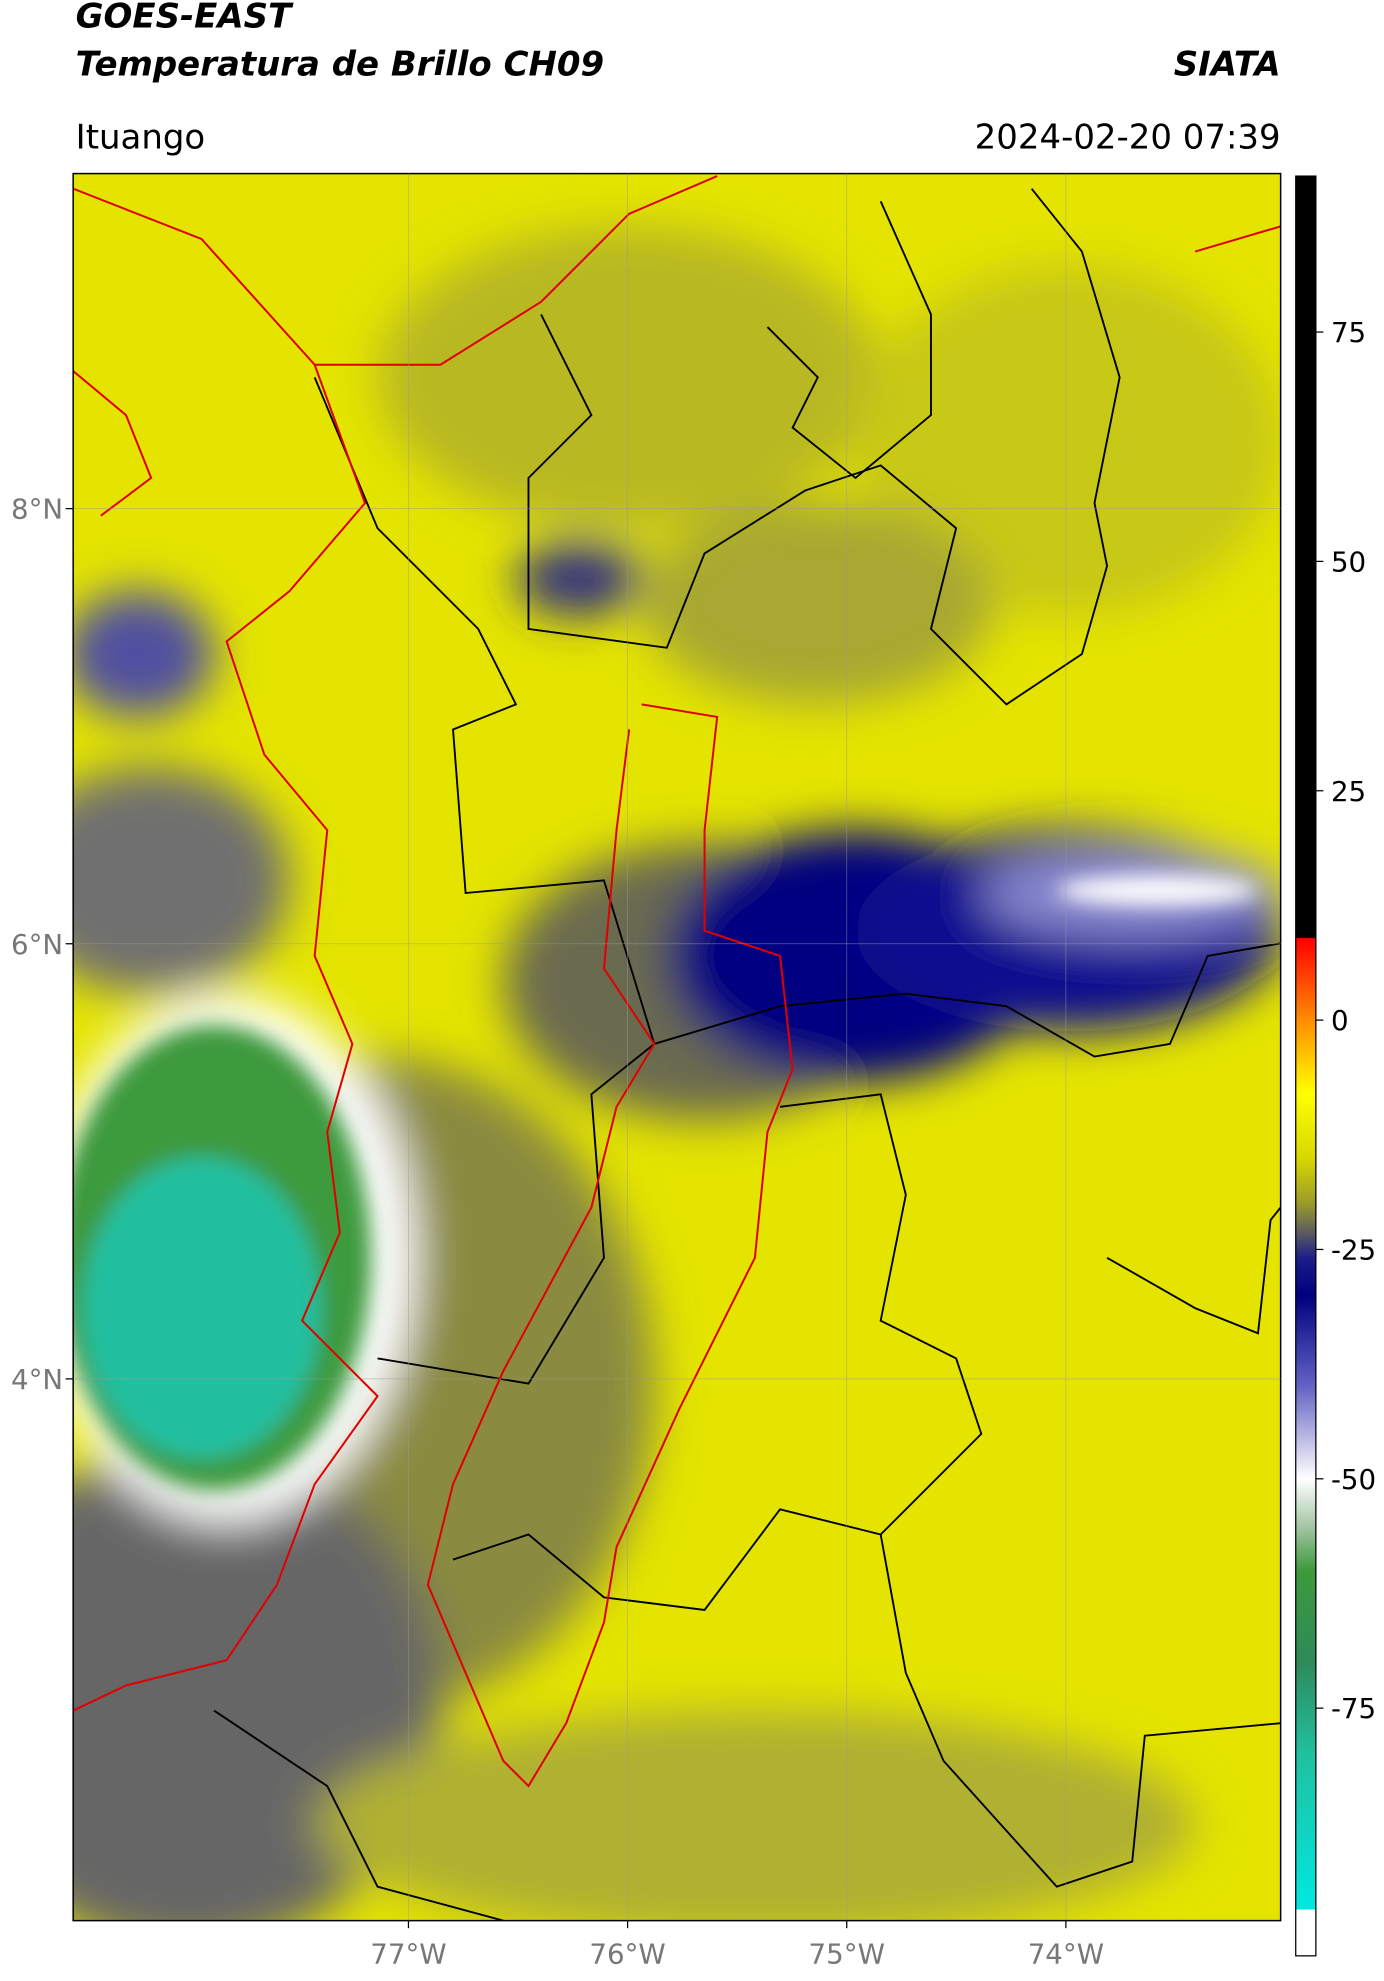 This screenshot has height=1981, width=1384. What do you see at coordinates (1348, 791) in the screenshot?
I see `colorbar-tick-label: 25` at bounding box center [1348, 791].